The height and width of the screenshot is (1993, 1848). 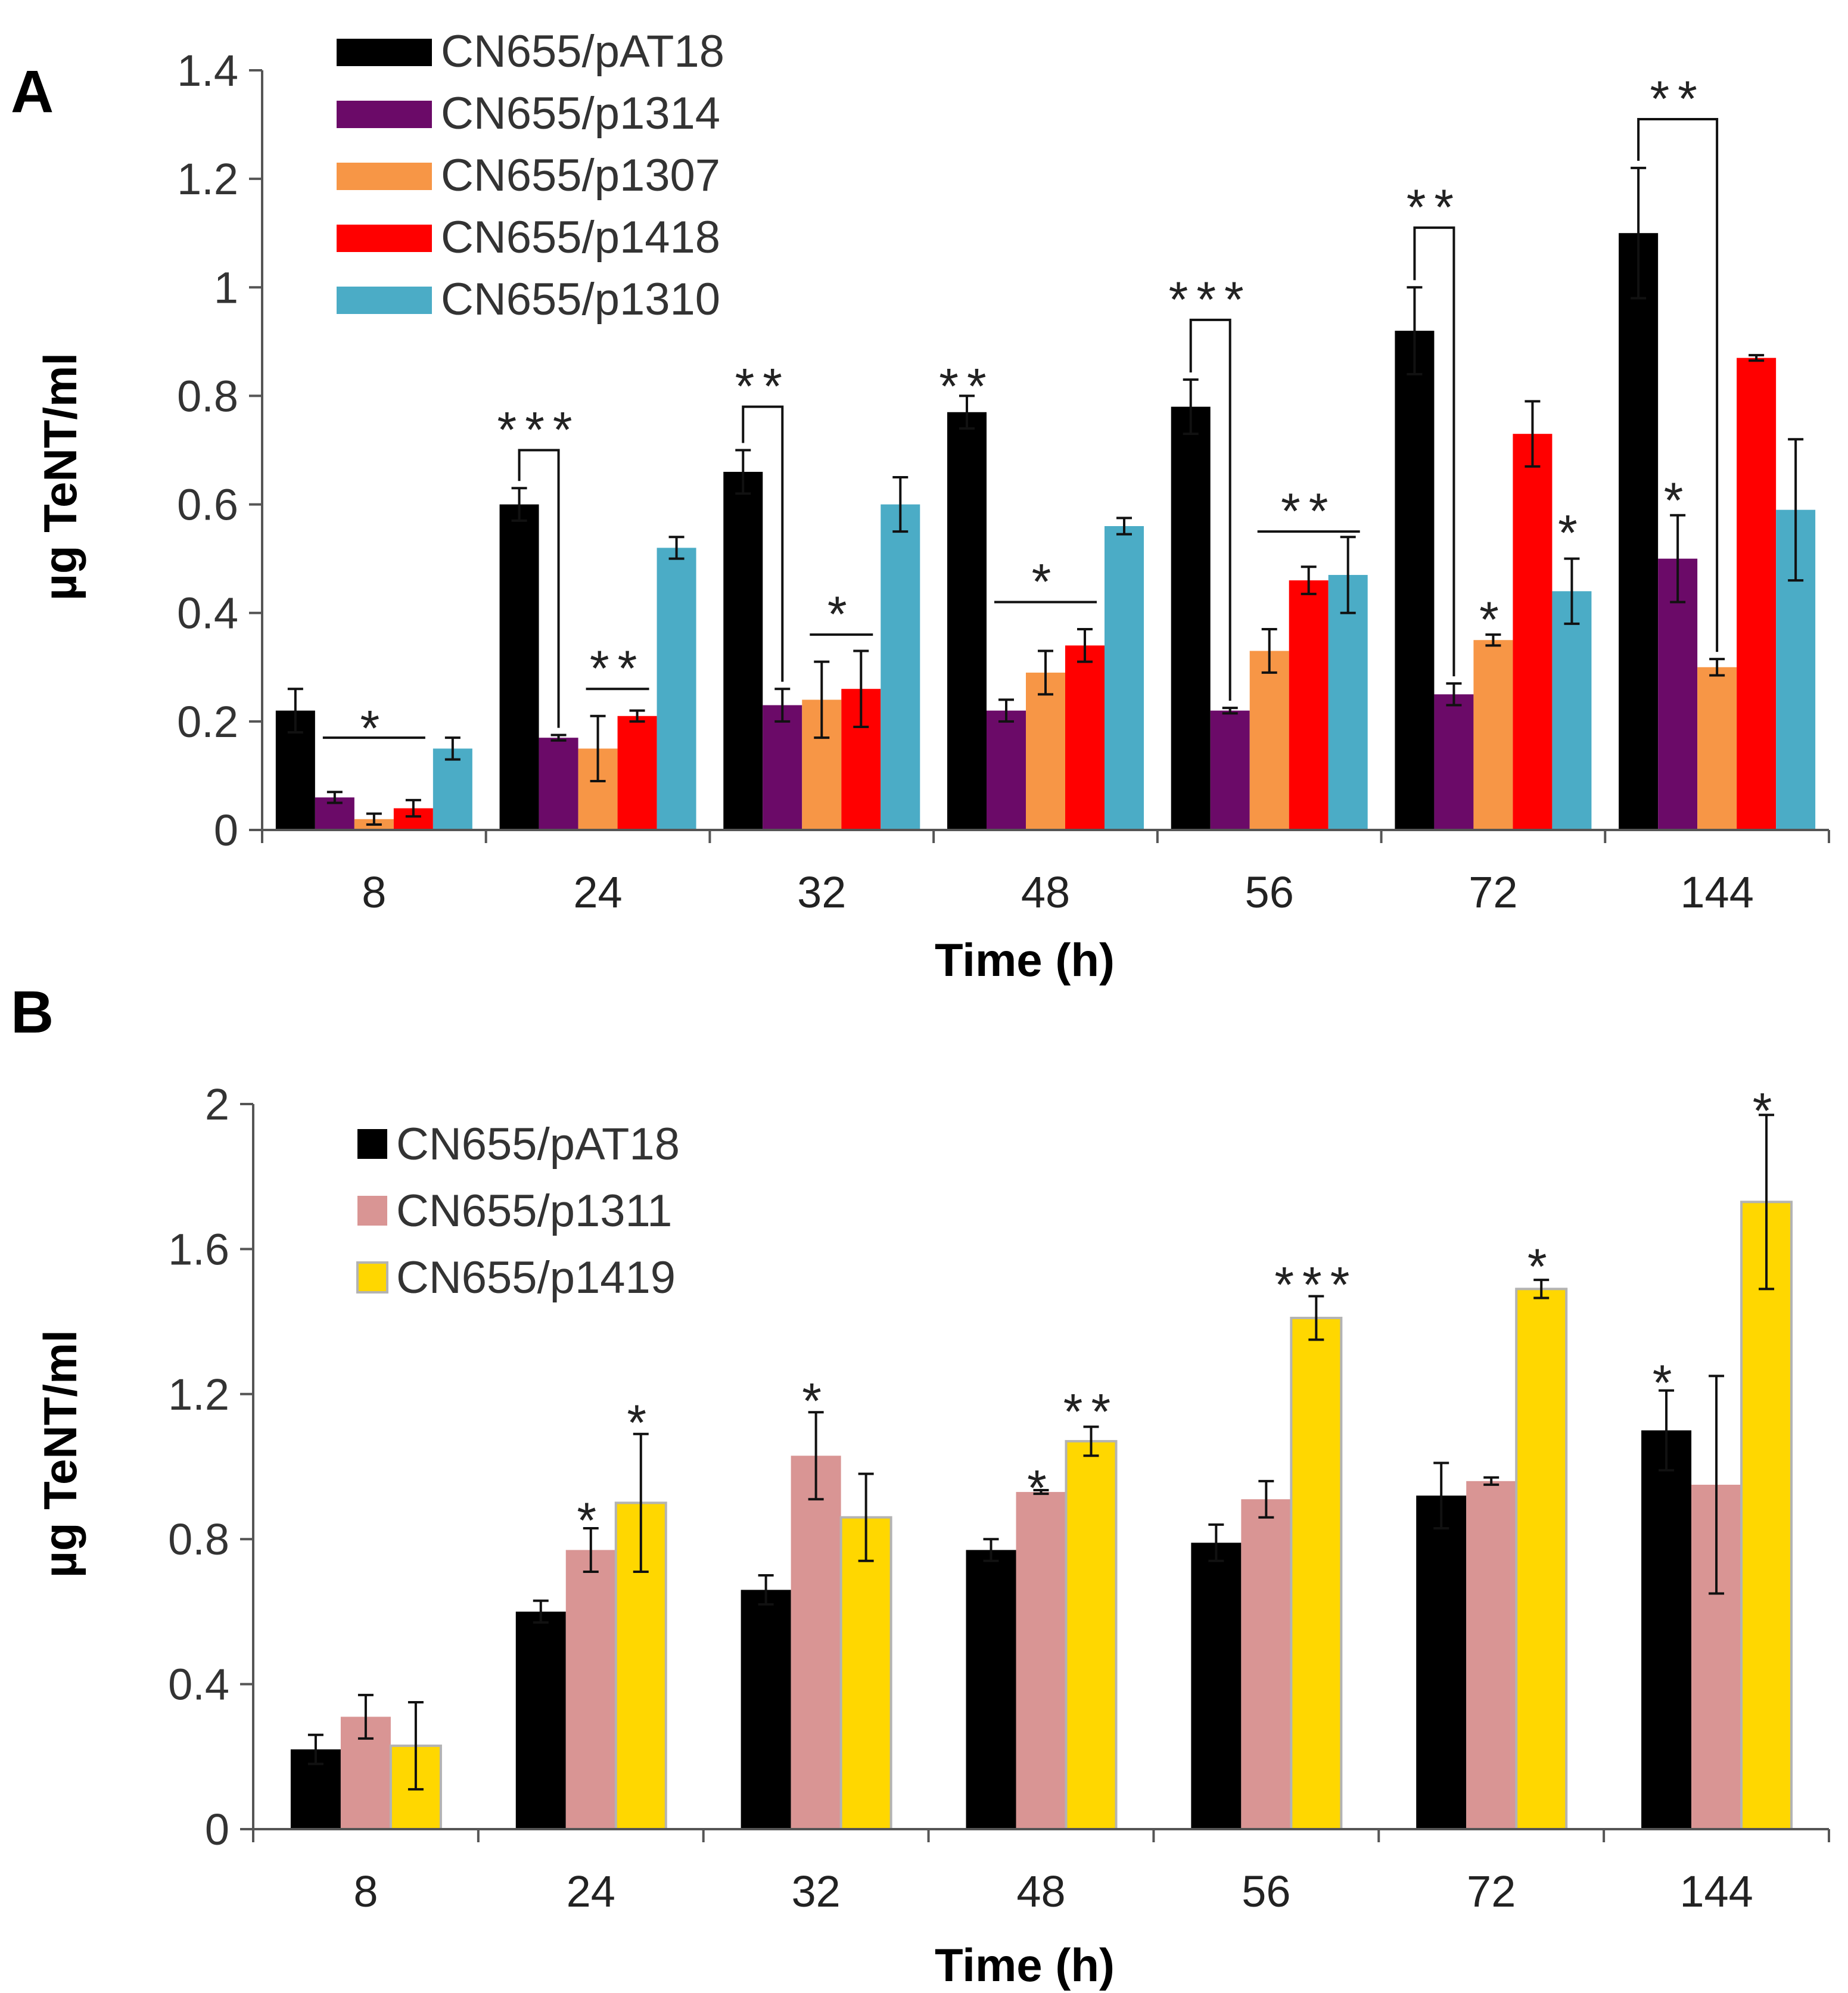 I want to click on panel-b-y-tick-label: 0.4, so click(x=198, y=1684).